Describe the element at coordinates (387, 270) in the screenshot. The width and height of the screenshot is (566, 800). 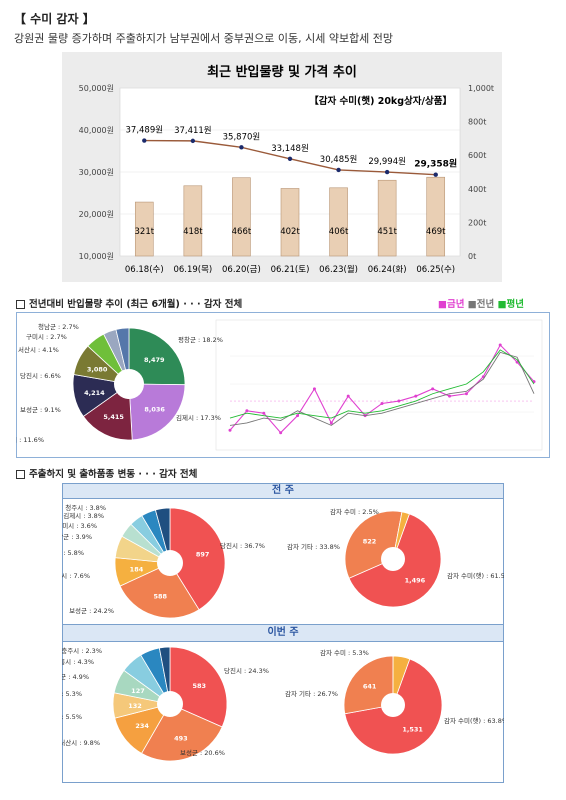
I see `x-tick-label: 06.24(화)` at that location.